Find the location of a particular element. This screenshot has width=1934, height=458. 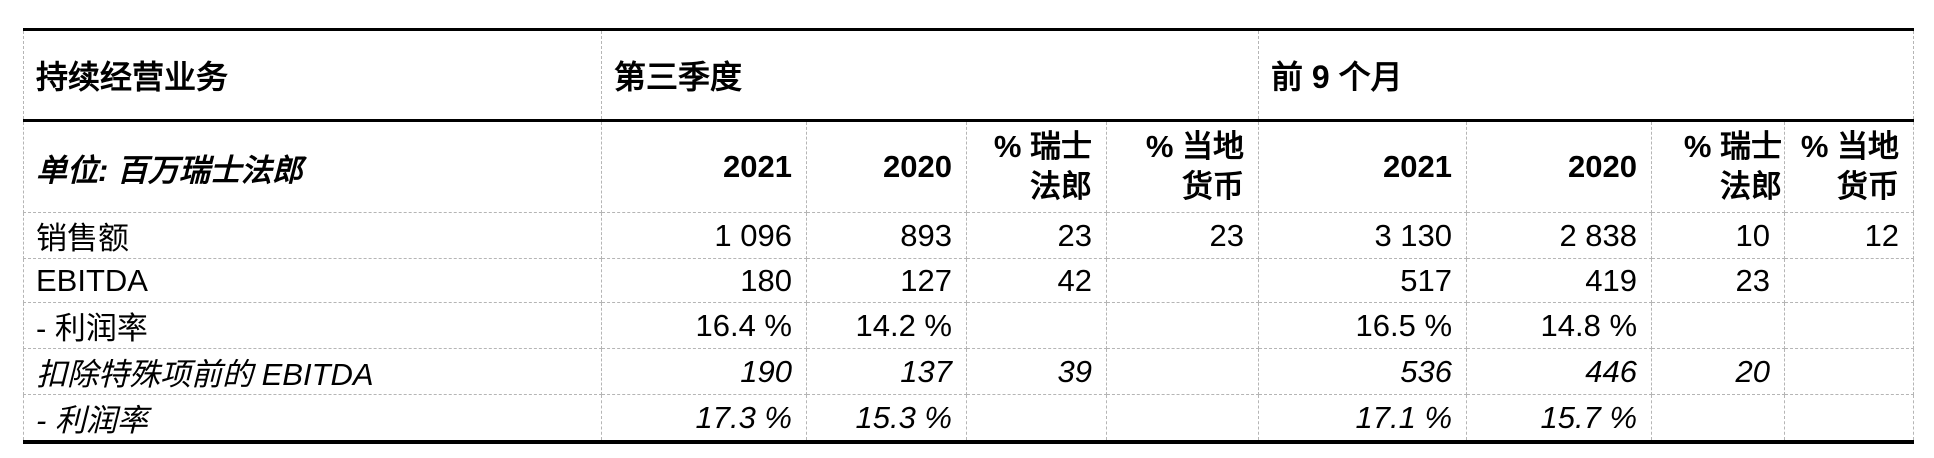

q3-local-currency-percent-header-line1: % 当地 is located at coordinates (1195, 146).